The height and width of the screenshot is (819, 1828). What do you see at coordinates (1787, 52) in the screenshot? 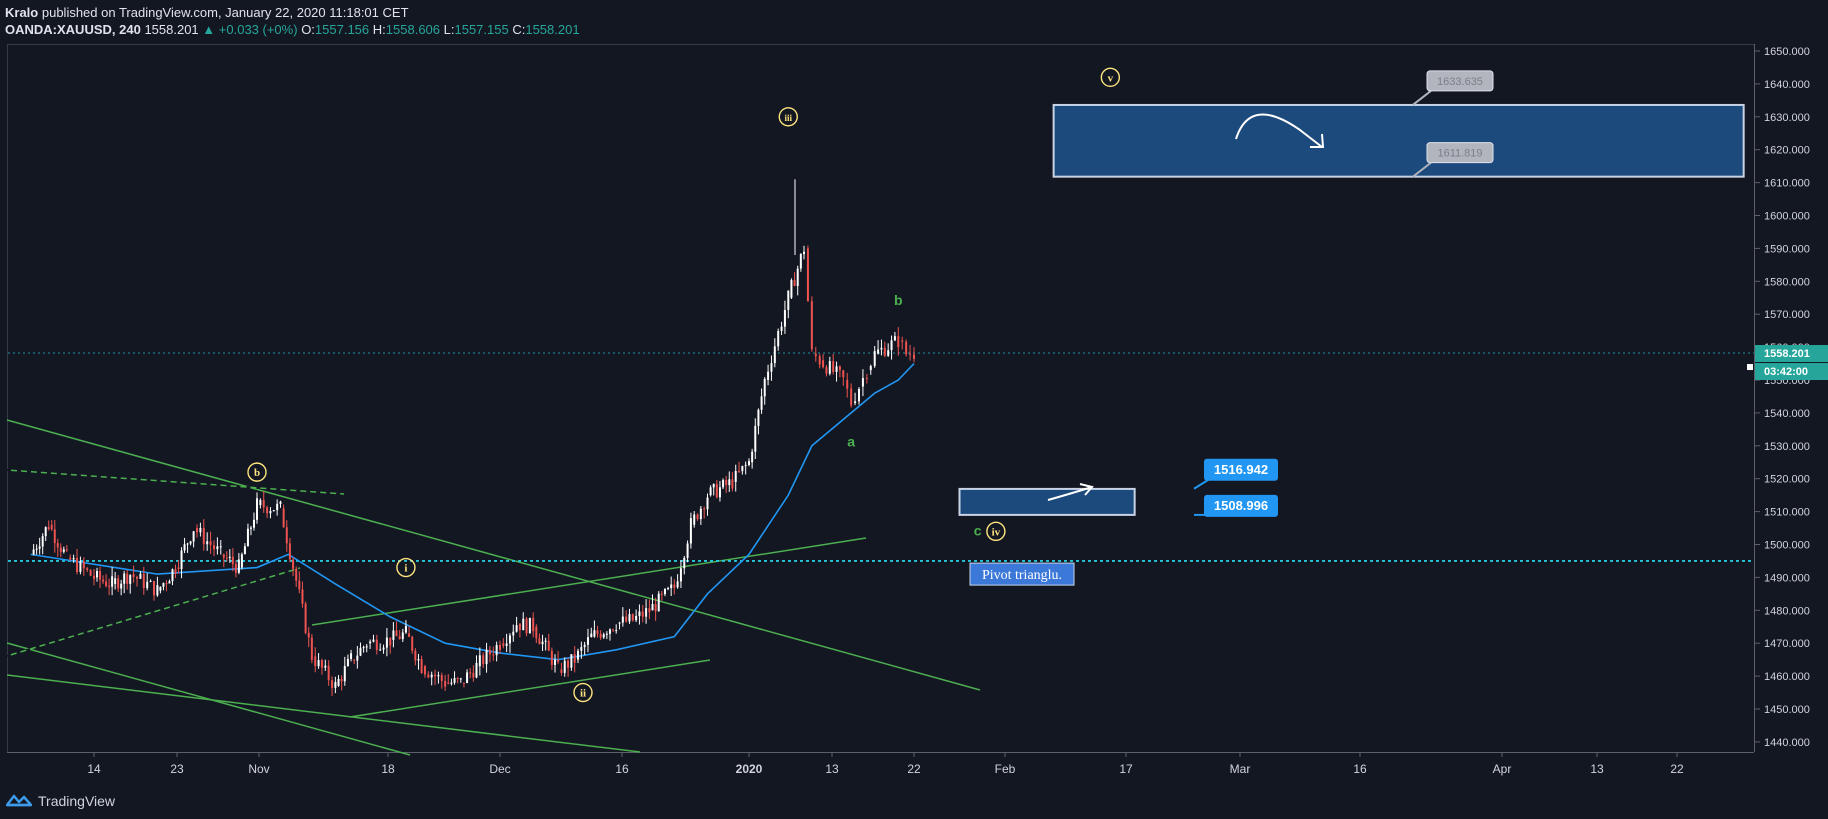
I see `price-tick-label: 1650.000` at bounding box center [1787, 52].